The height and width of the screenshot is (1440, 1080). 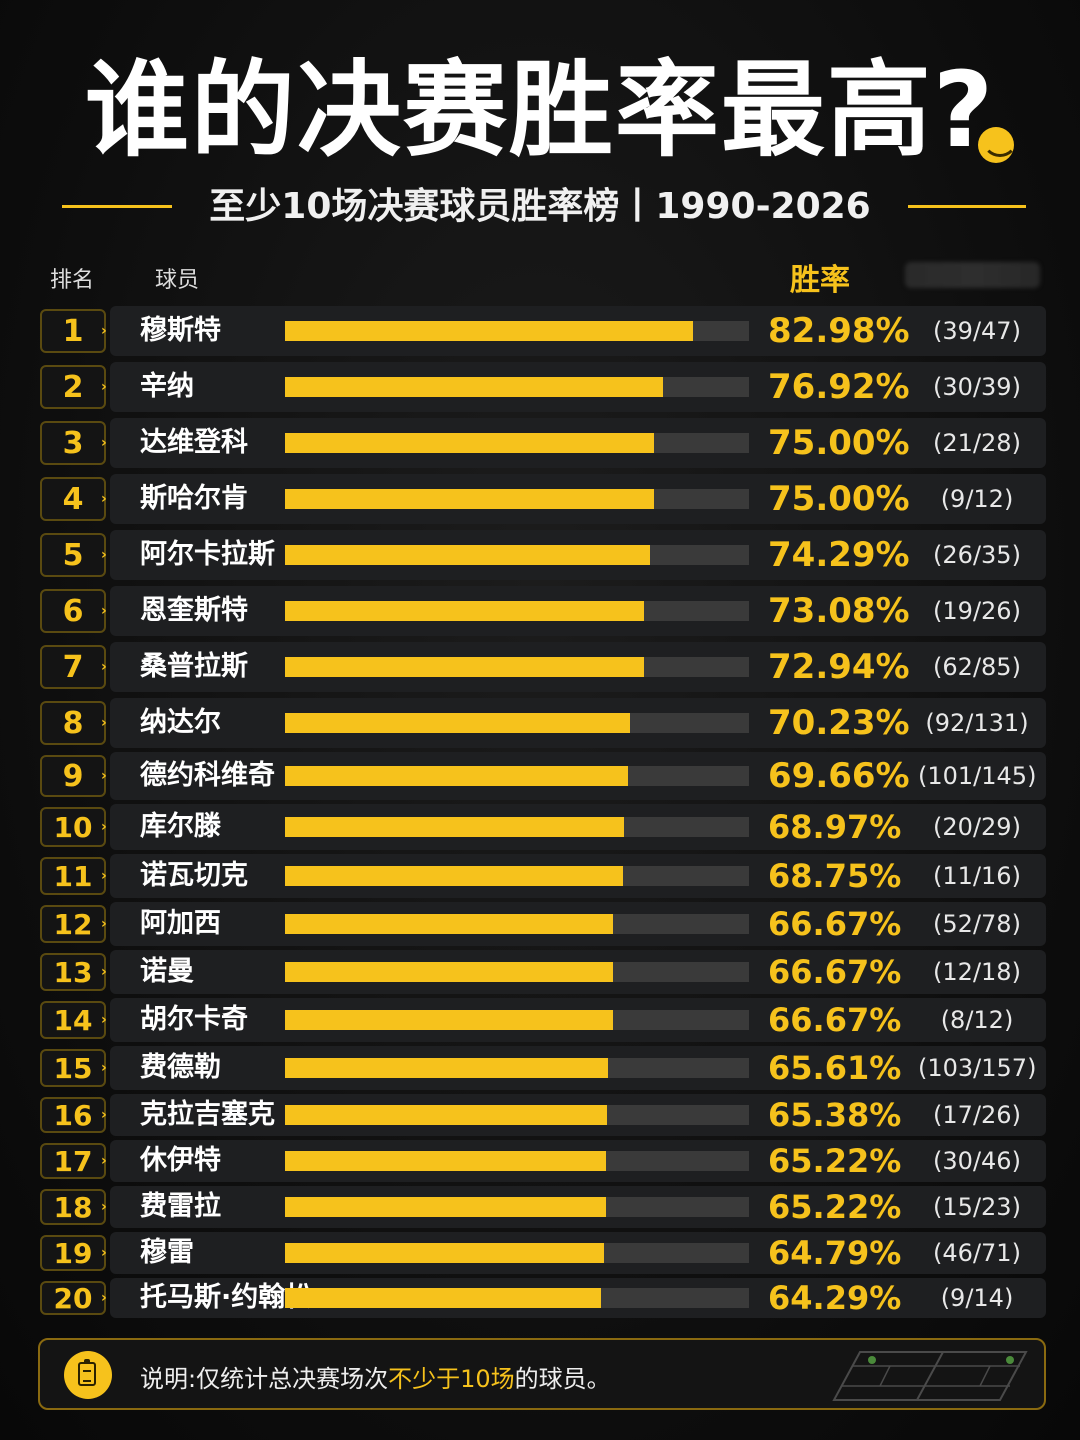 I want to click on rank-number: 4, so click(x=73, y=499).